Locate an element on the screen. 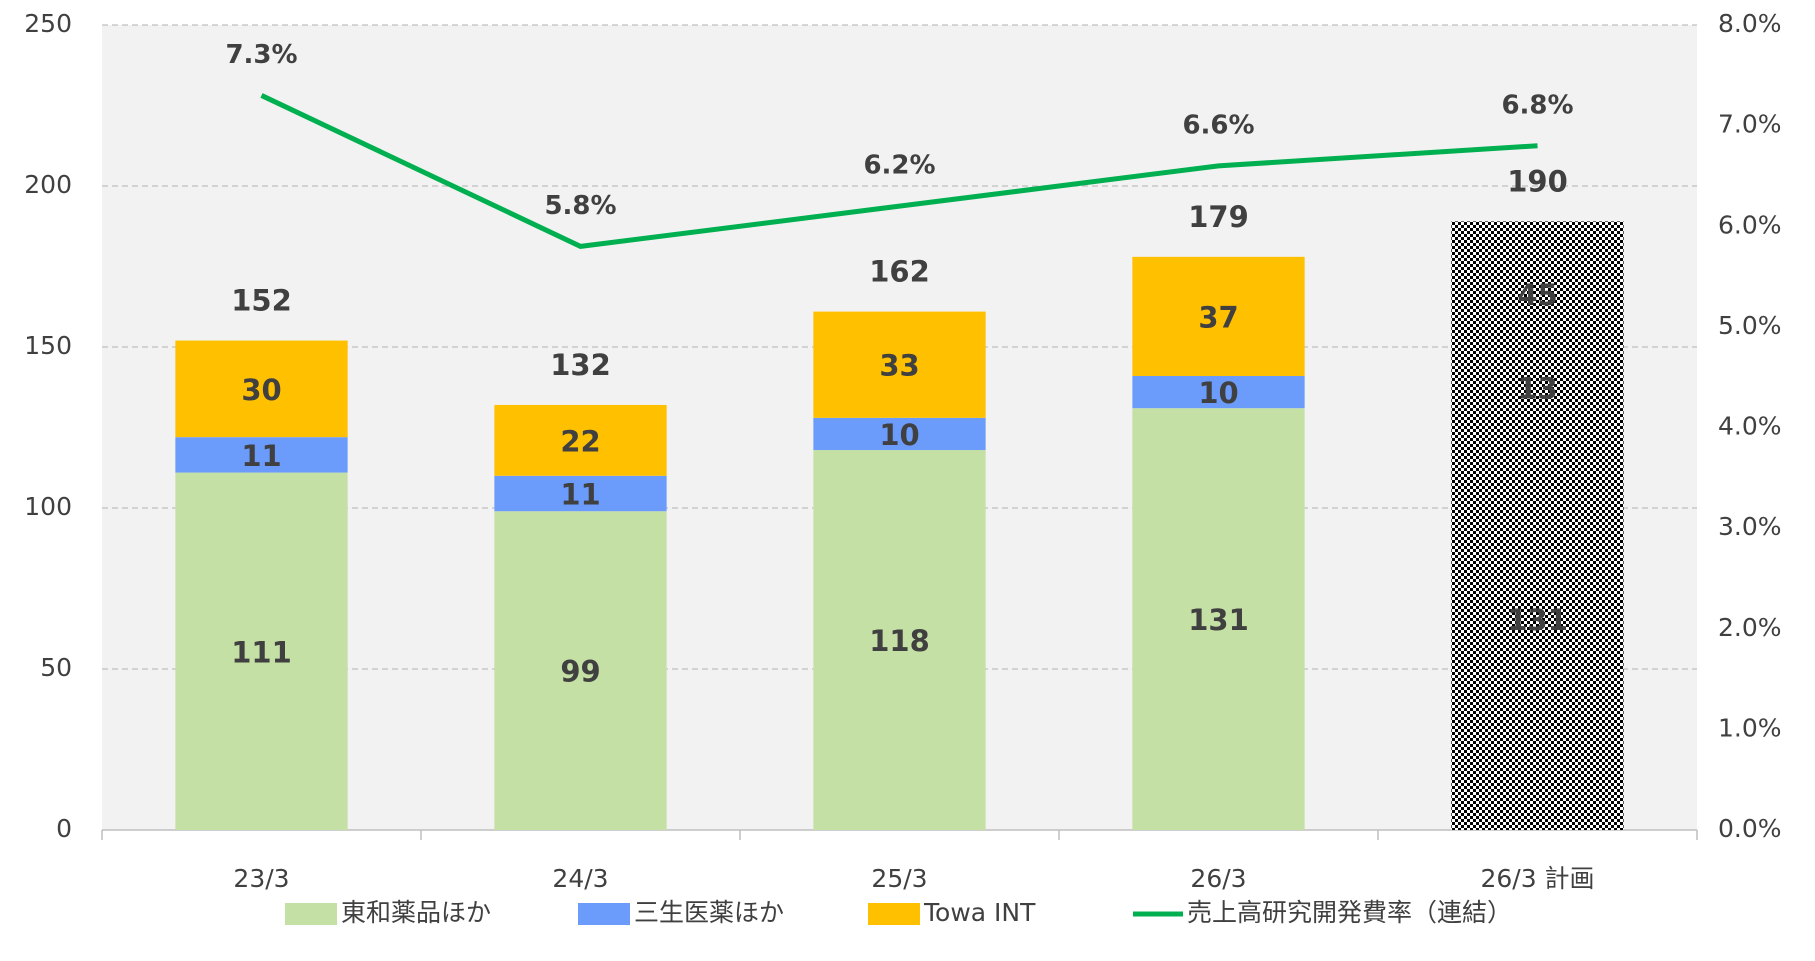  total-label: 179 is located at coordinates (1218, 217).